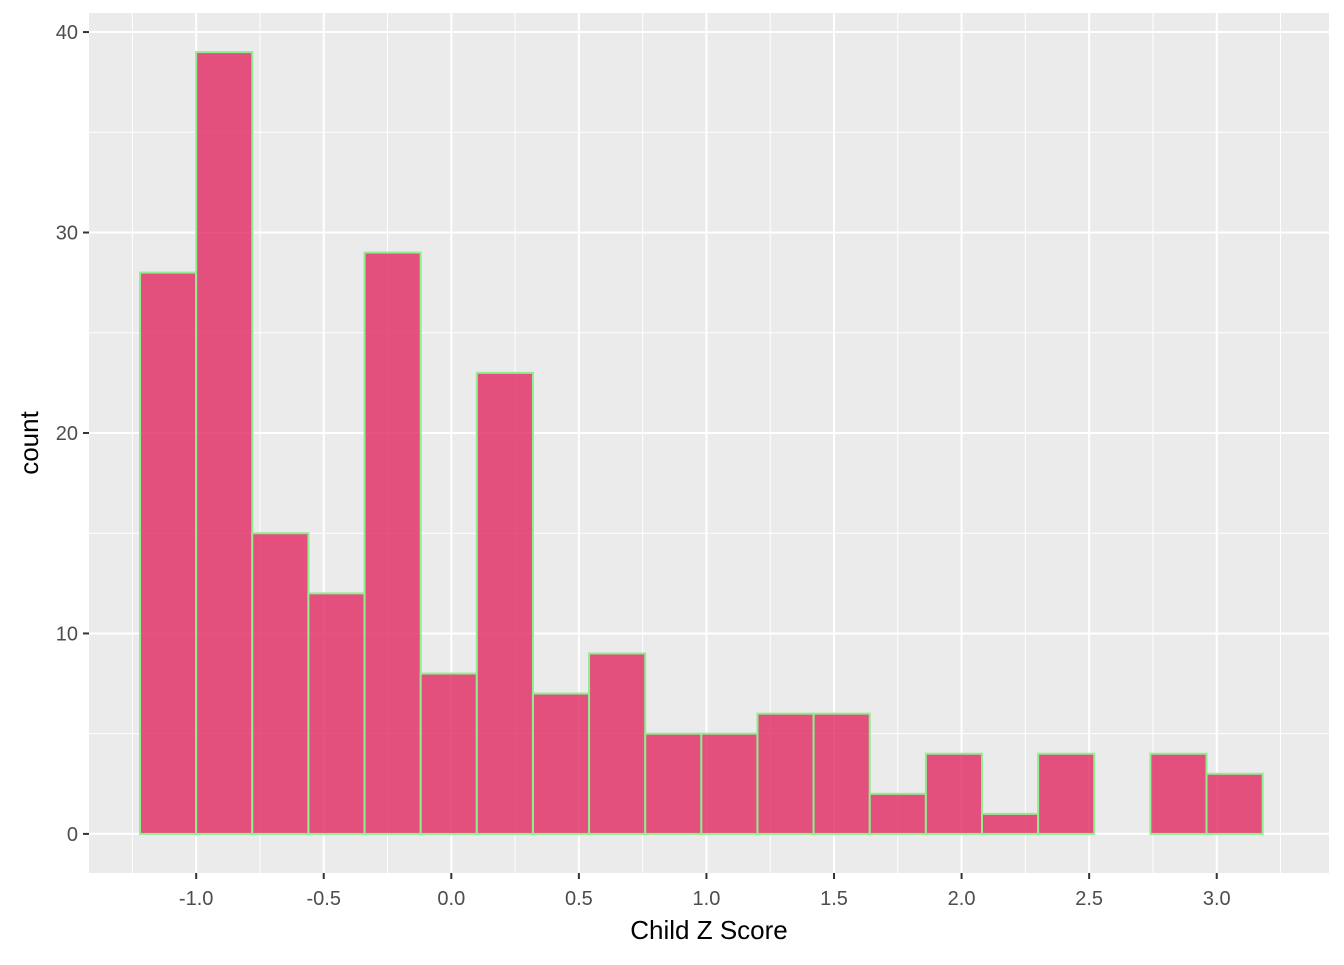  Describe the element at coordinates (29, 442) in the screenshot. I see `y-axis-title: count` at that location.